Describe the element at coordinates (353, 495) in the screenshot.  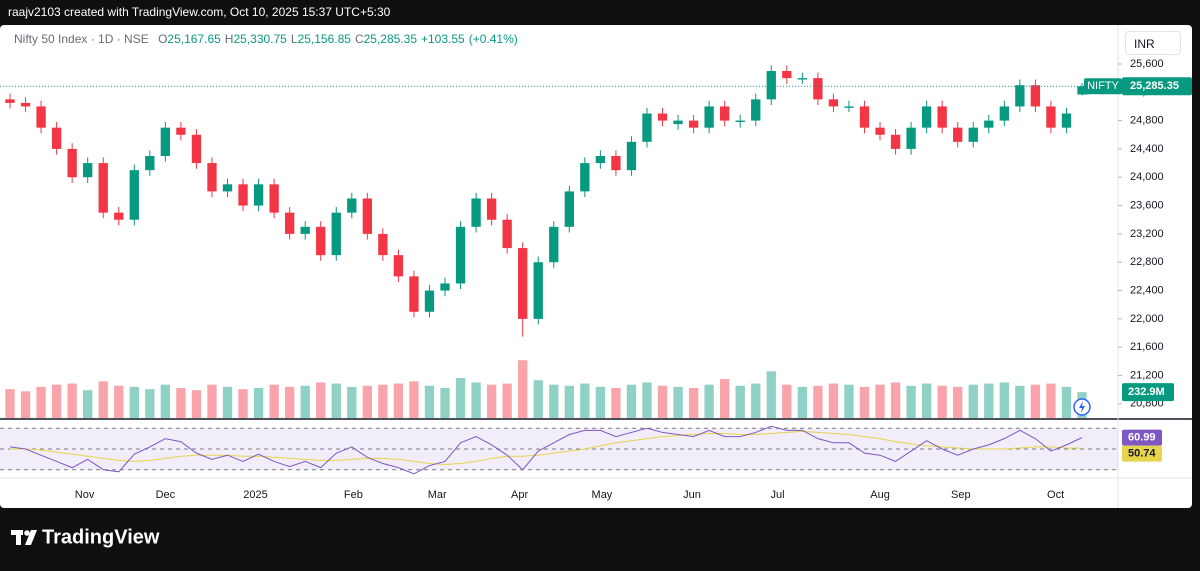
I see `x-tick-label: Feb` at that location.